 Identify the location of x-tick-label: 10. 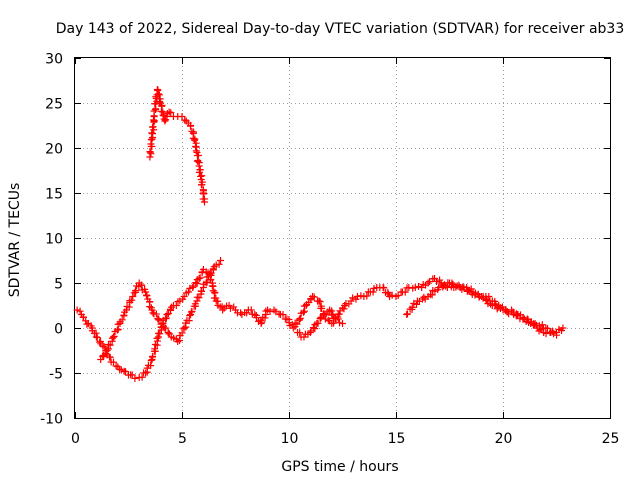
(290, 439).